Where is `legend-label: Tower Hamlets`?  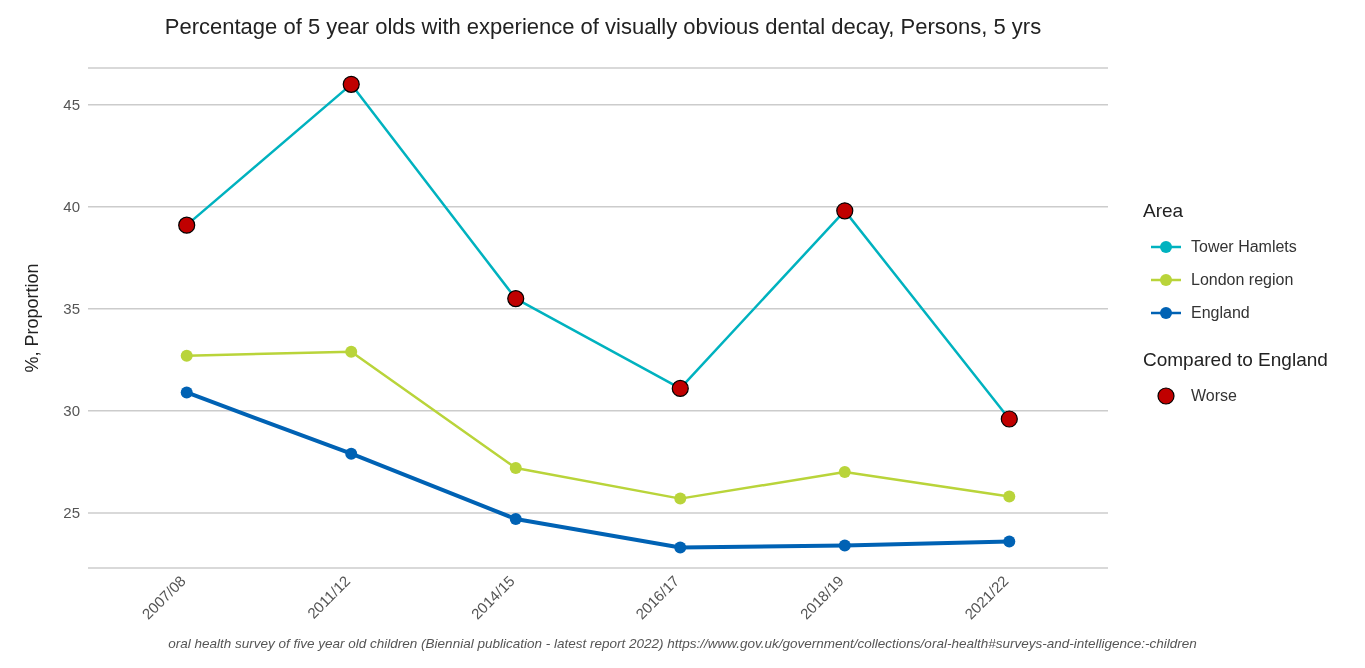
legend-label: Tower Hamlets is located at coordinates (1244, 246).